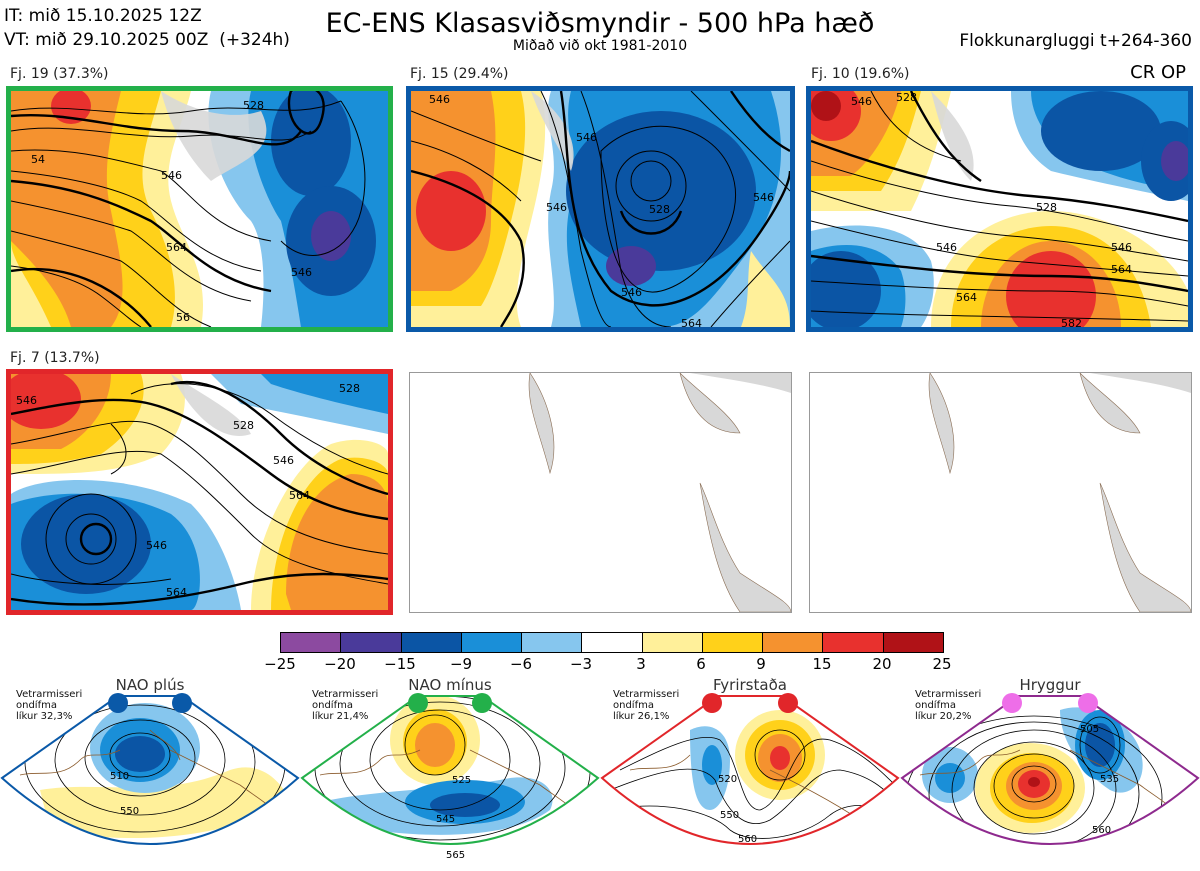 This screenshot has width=1200, height=871. I want to click on regime-contour-label: 520, so click(727, 779).